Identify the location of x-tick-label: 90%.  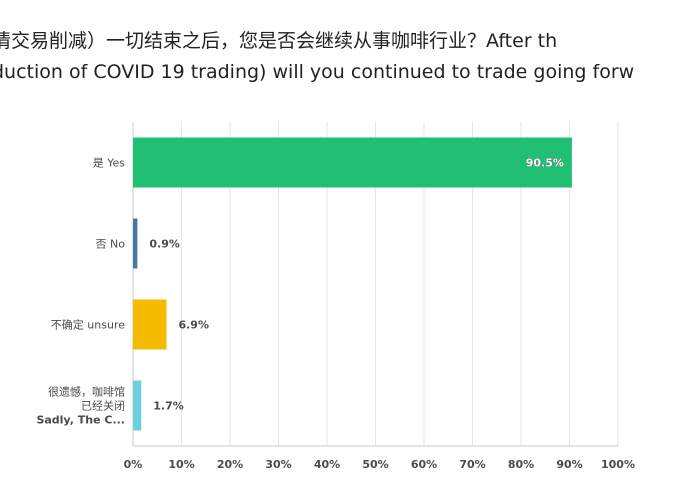
(569, 464).